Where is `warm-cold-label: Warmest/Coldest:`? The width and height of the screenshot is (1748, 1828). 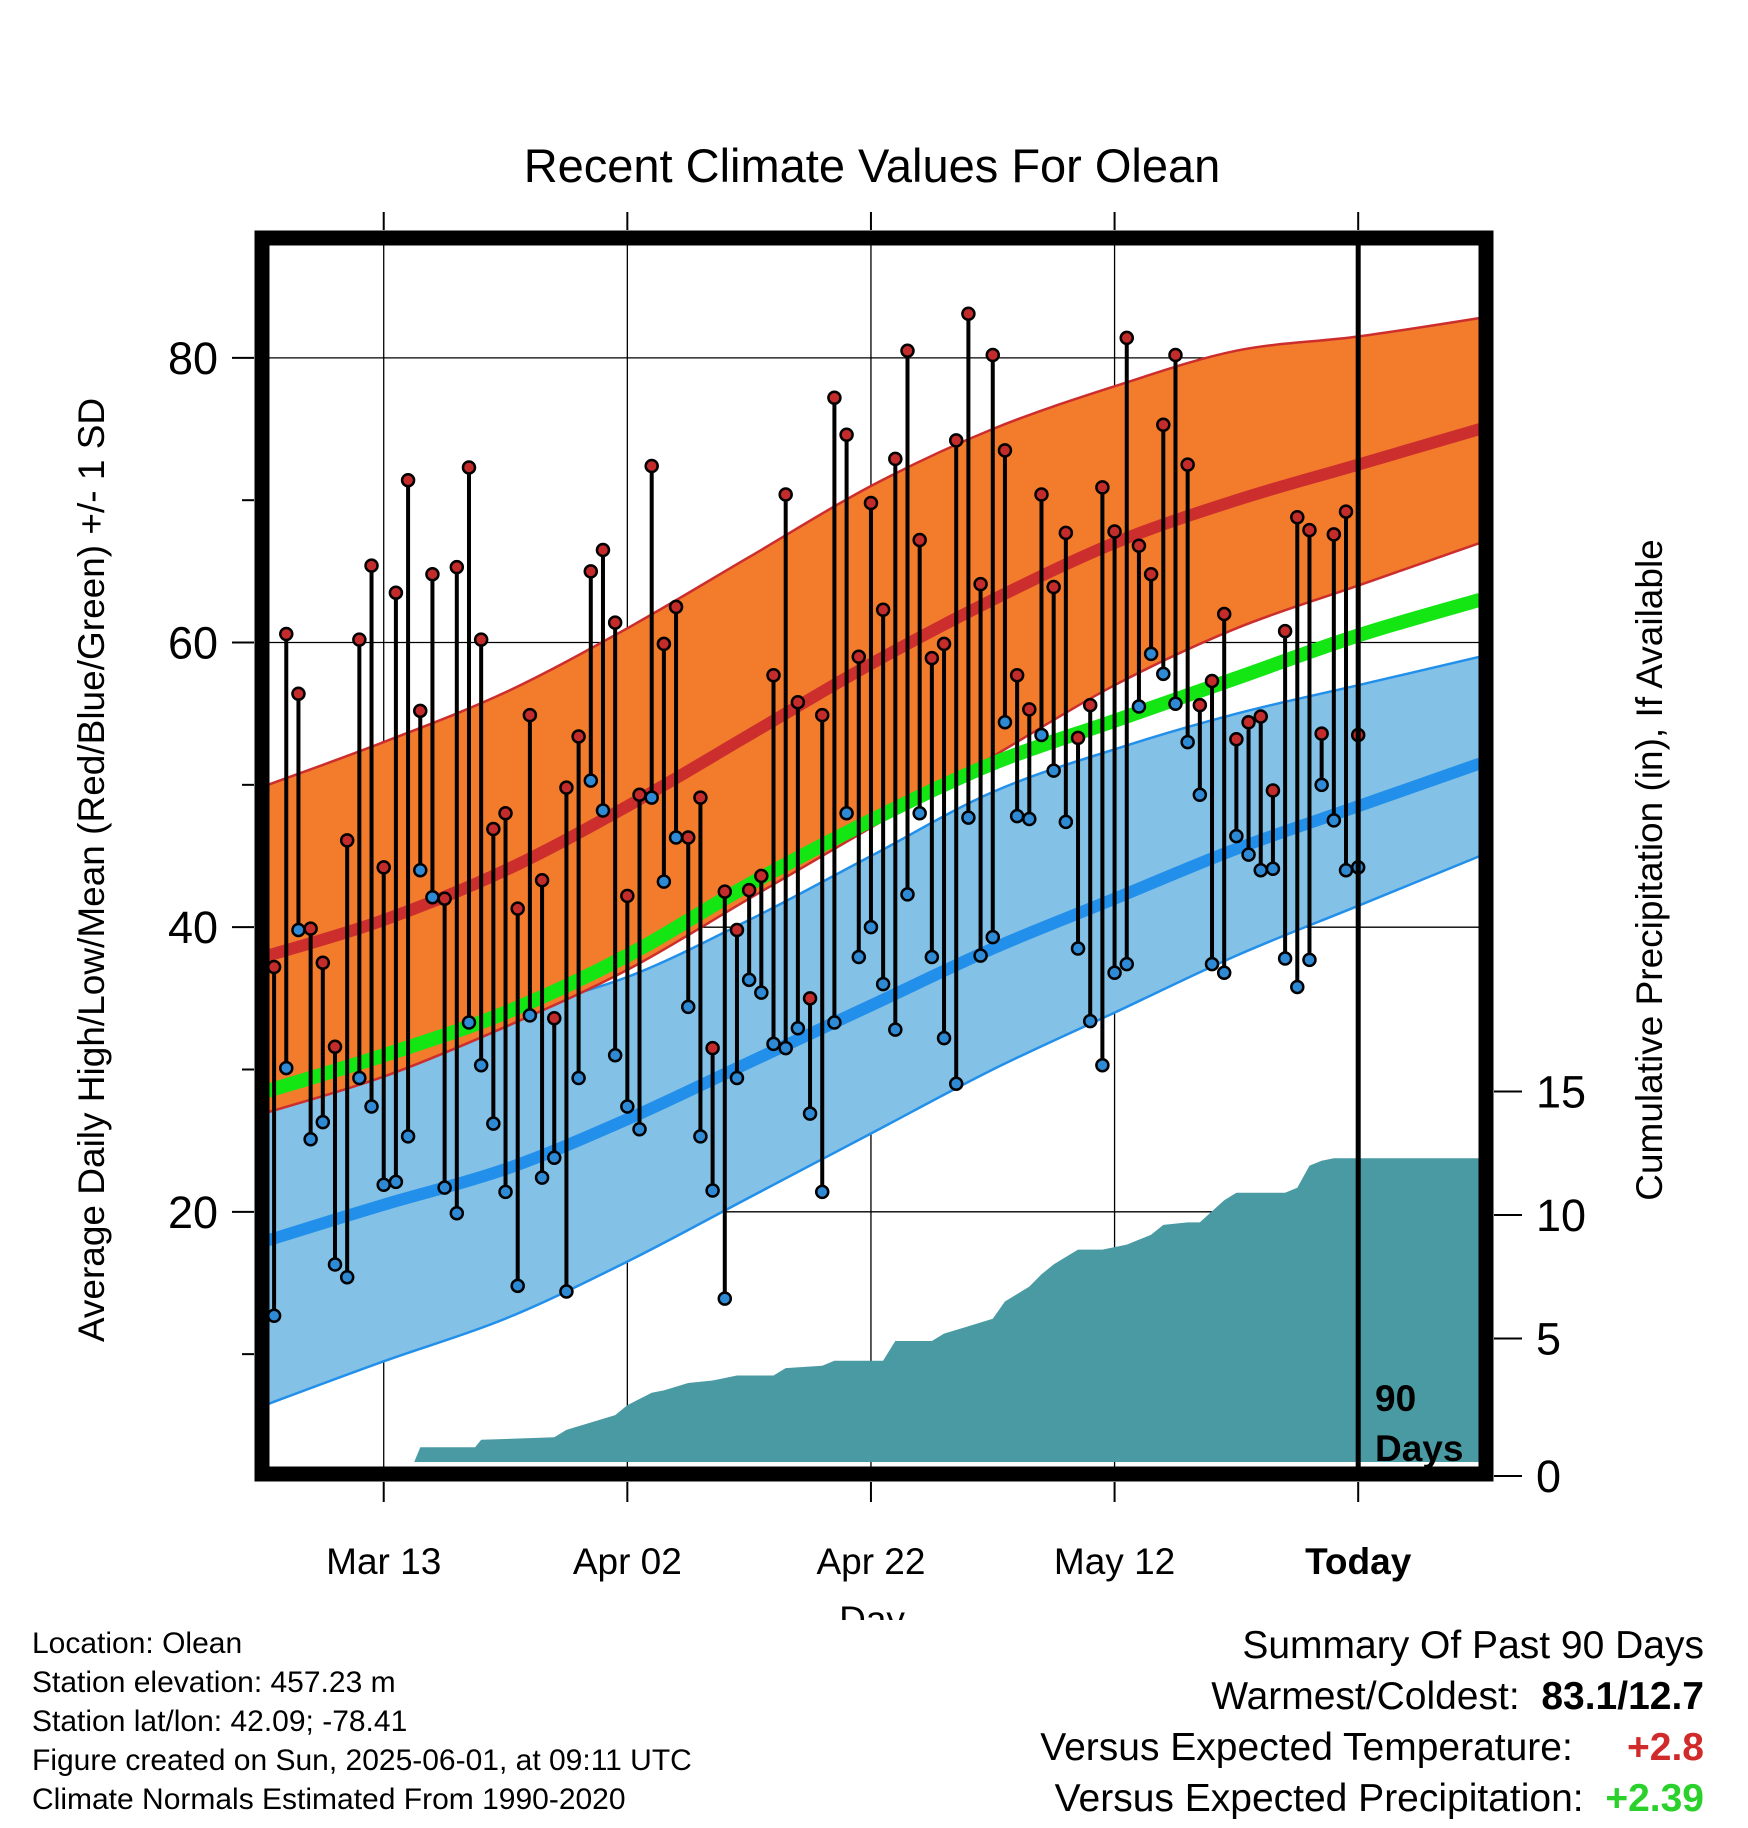
warm-cold-label: Warmest/Coldest: is located at coordinates (1365, 1696).